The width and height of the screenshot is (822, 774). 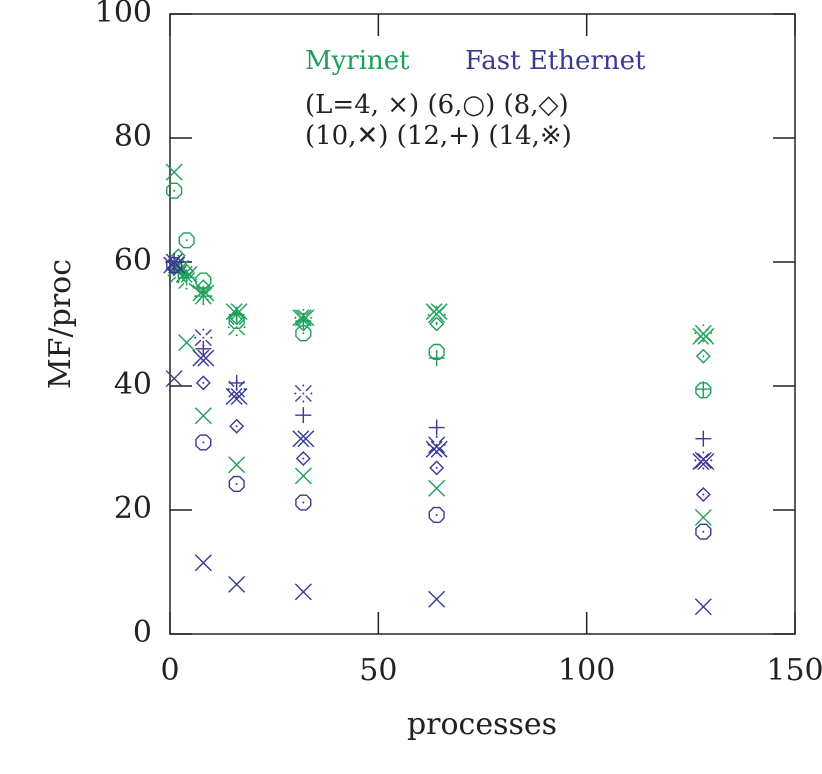 I want to click on y-tick-label: 40, so click(x=133, y=384).